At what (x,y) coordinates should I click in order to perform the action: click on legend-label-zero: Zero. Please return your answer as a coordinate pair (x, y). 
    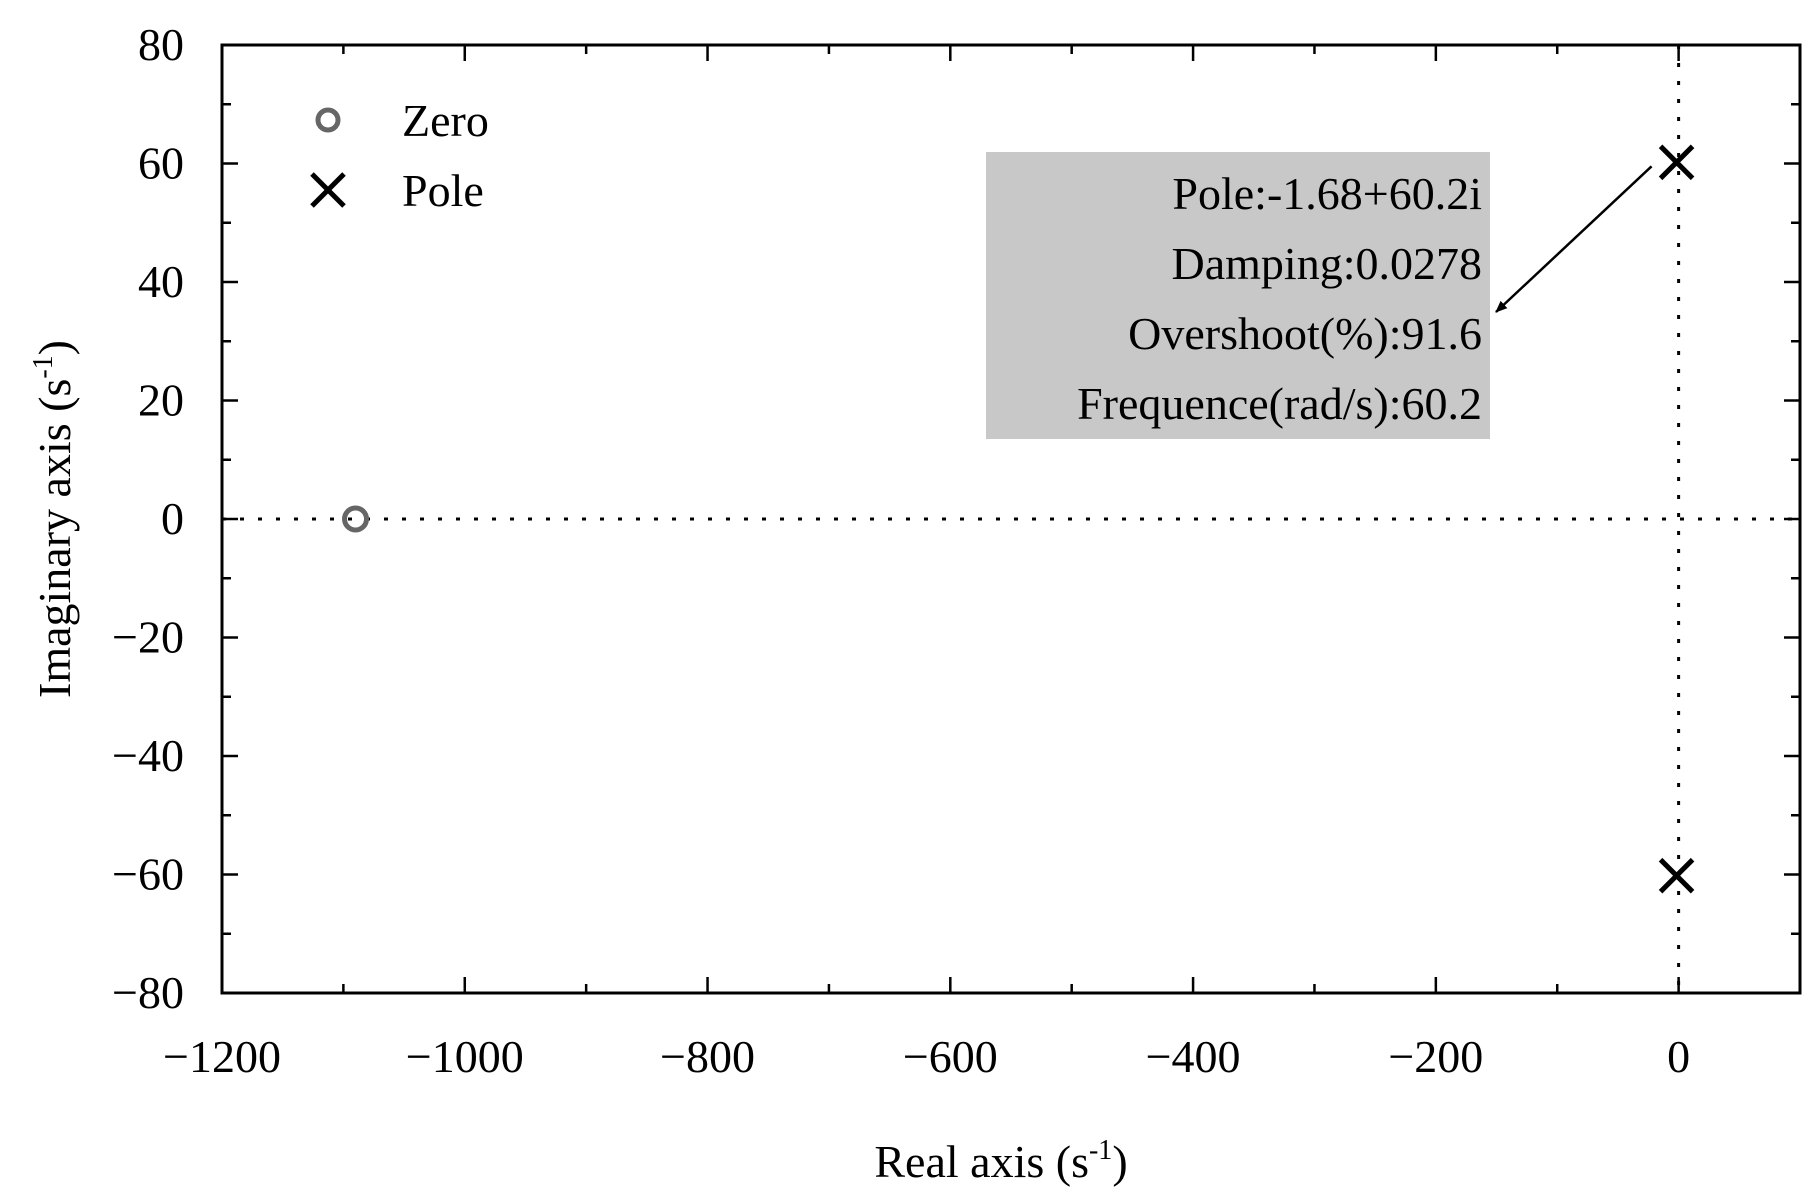
    Looking at the image, I should click on (445, 120).